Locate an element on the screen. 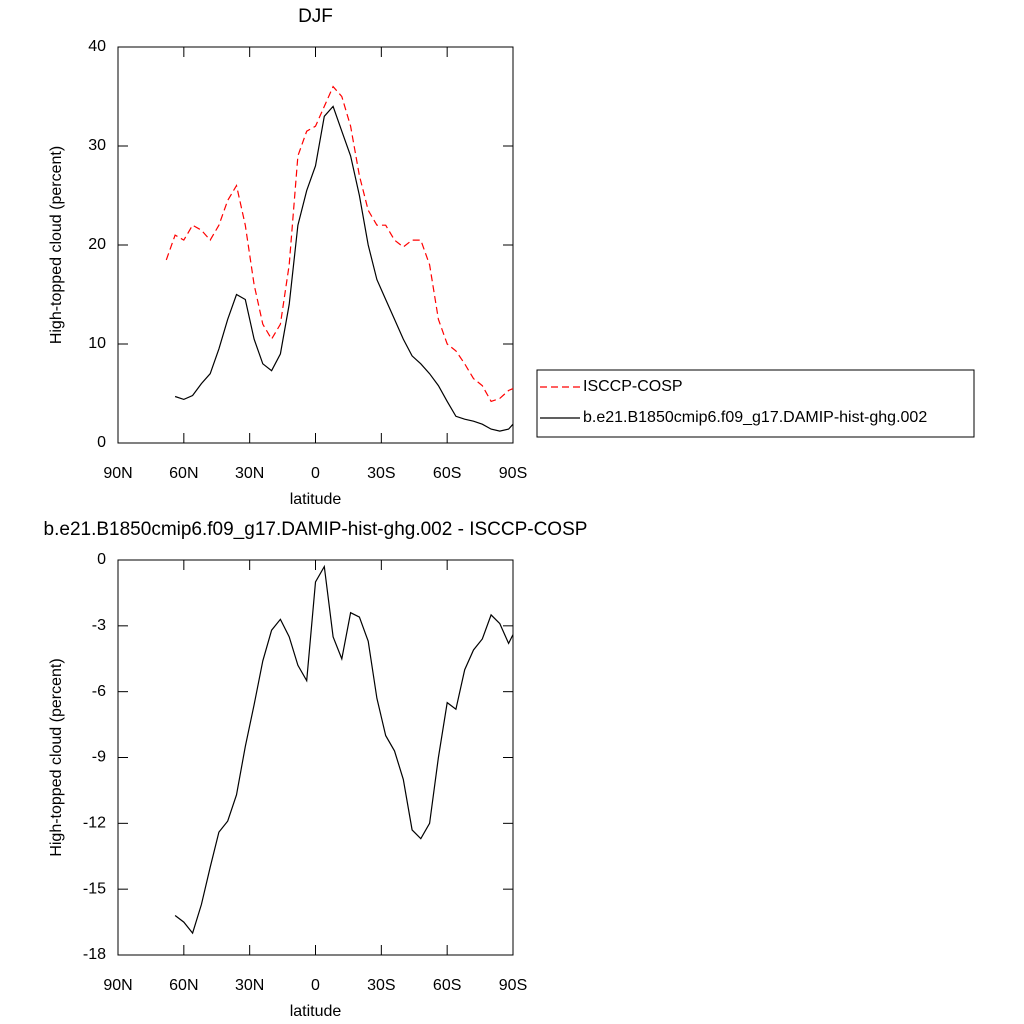 Image resolution: width=1024 pixels, height=1024 pixels. y-tick-label: 10 is located at coordinates (97, 343).